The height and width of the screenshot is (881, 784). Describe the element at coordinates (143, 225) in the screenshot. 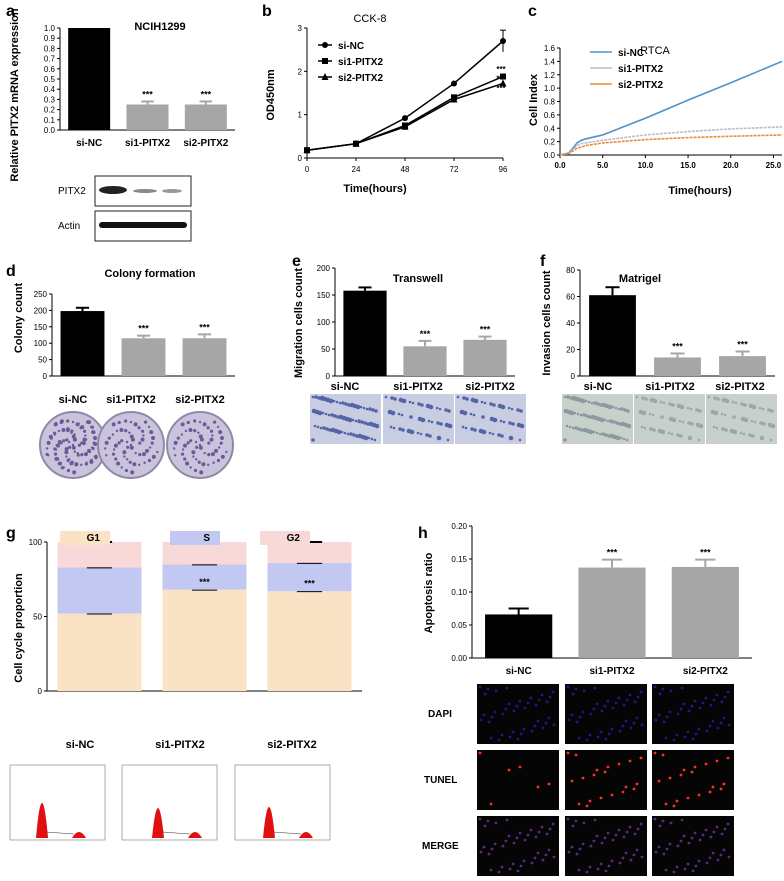

I see `blot-band` at that location.